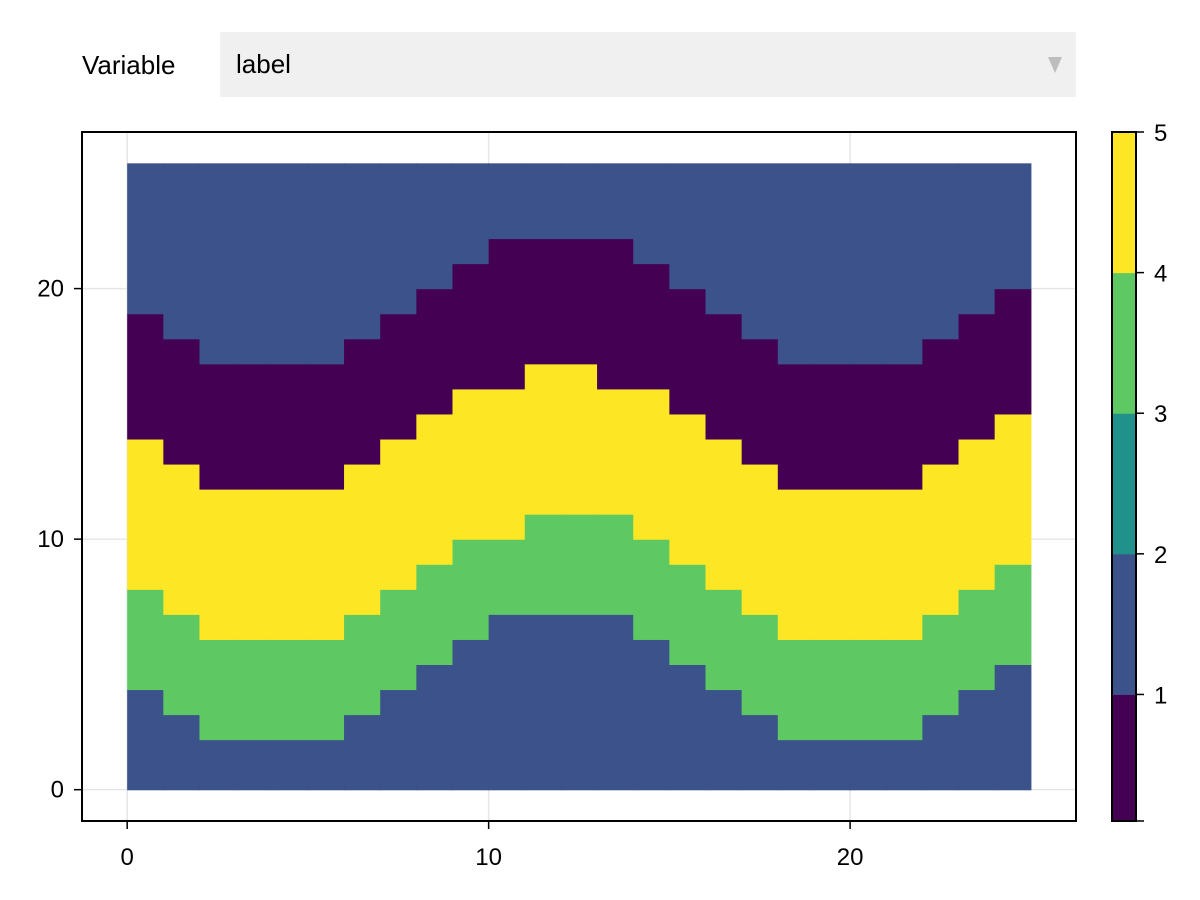 The height and width of the screenshot is (900, 1200). What do you see at coordinates (1055, 65) in the screenshot?
I see `chevron-down-icon` at bounding box center [1055, 65].